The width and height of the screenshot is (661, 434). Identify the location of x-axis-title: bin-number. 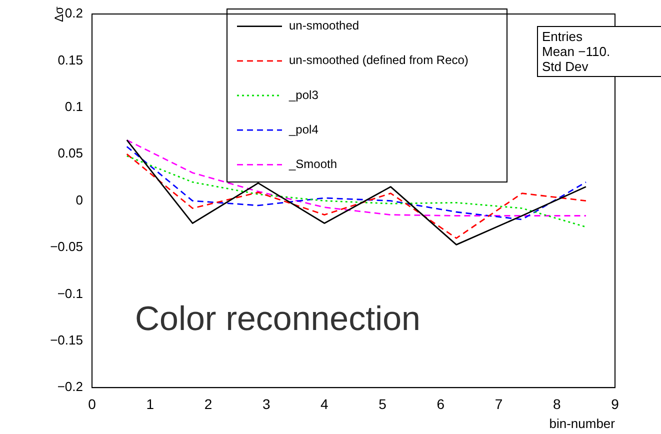
(582, 423).